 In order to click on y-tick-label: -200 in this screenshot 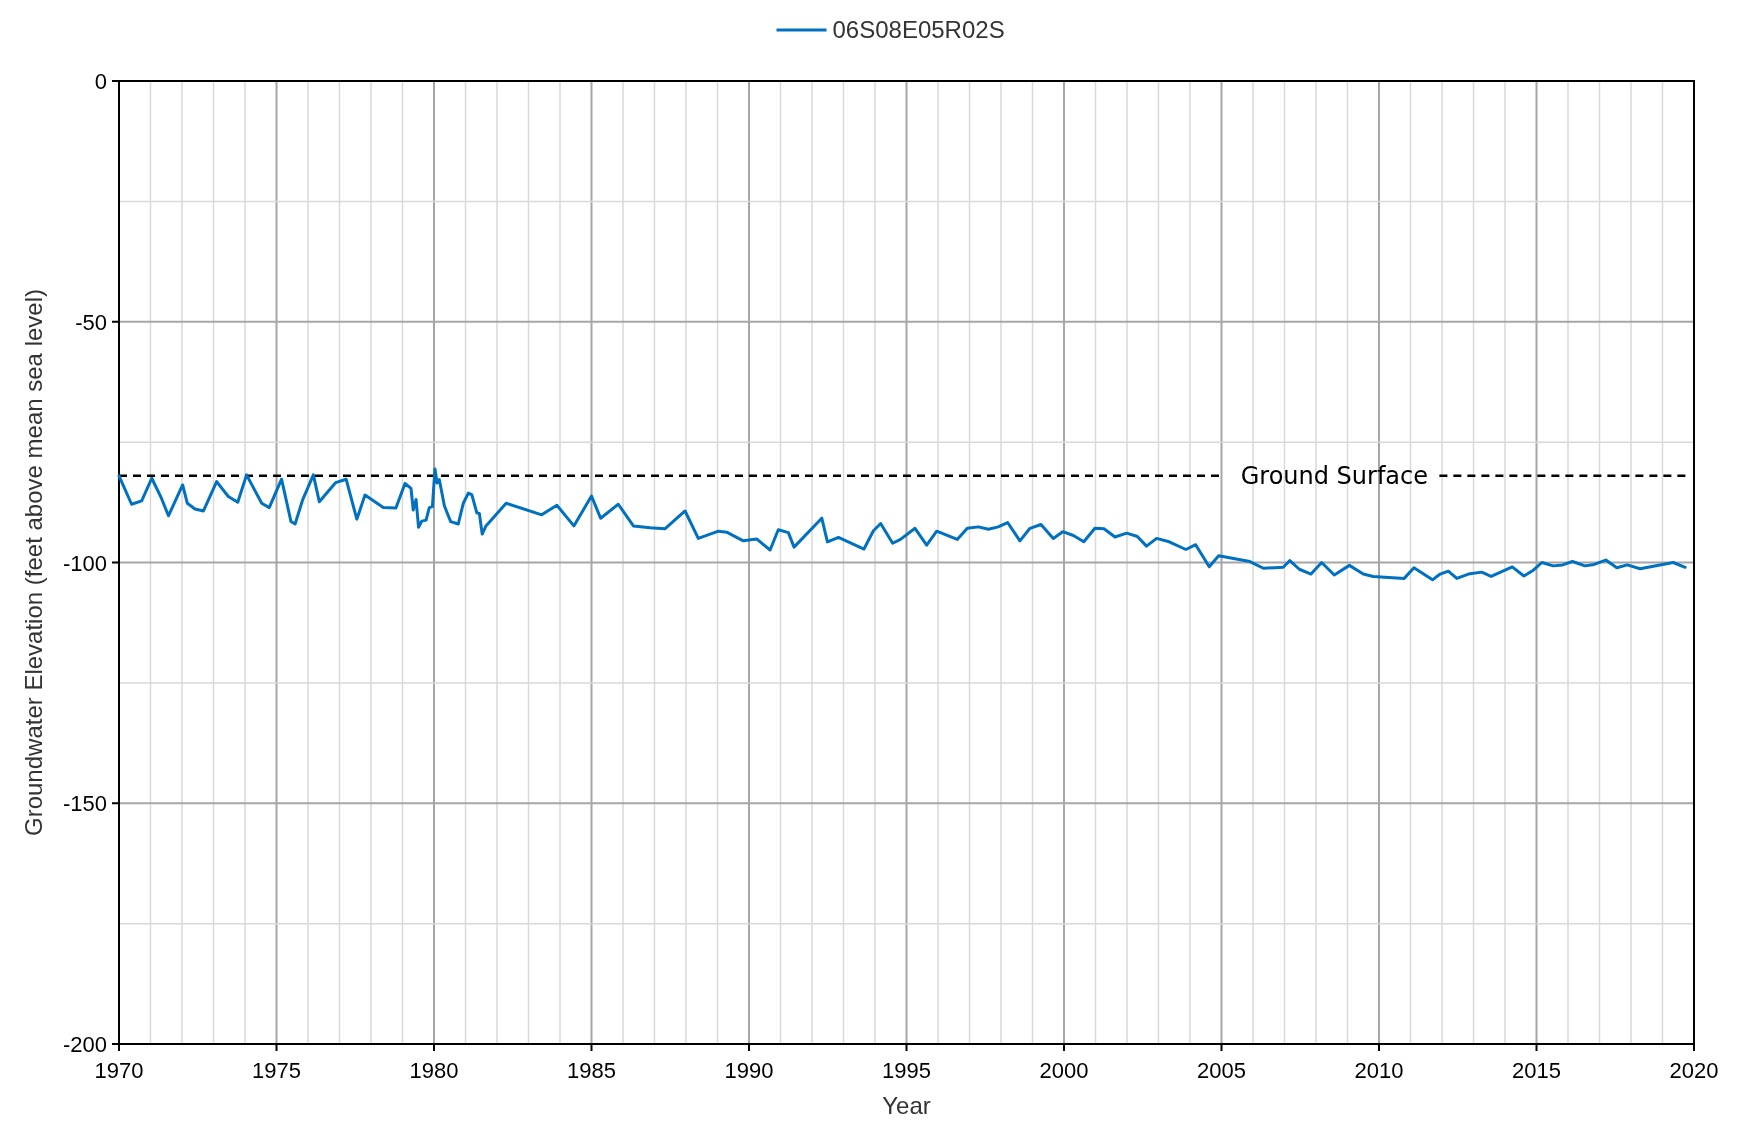, I will do `click(84, 1044)`.